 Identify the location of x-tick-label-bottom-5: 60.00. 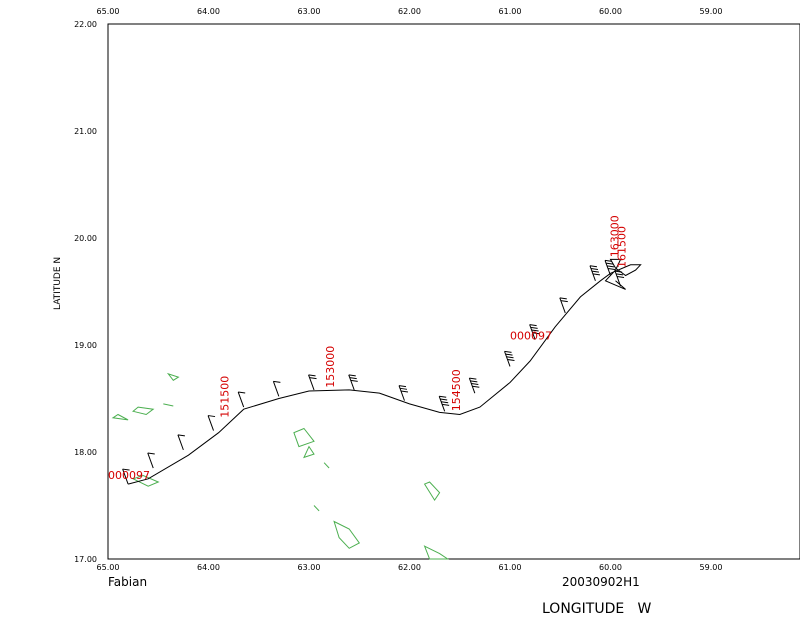
(610, 567).